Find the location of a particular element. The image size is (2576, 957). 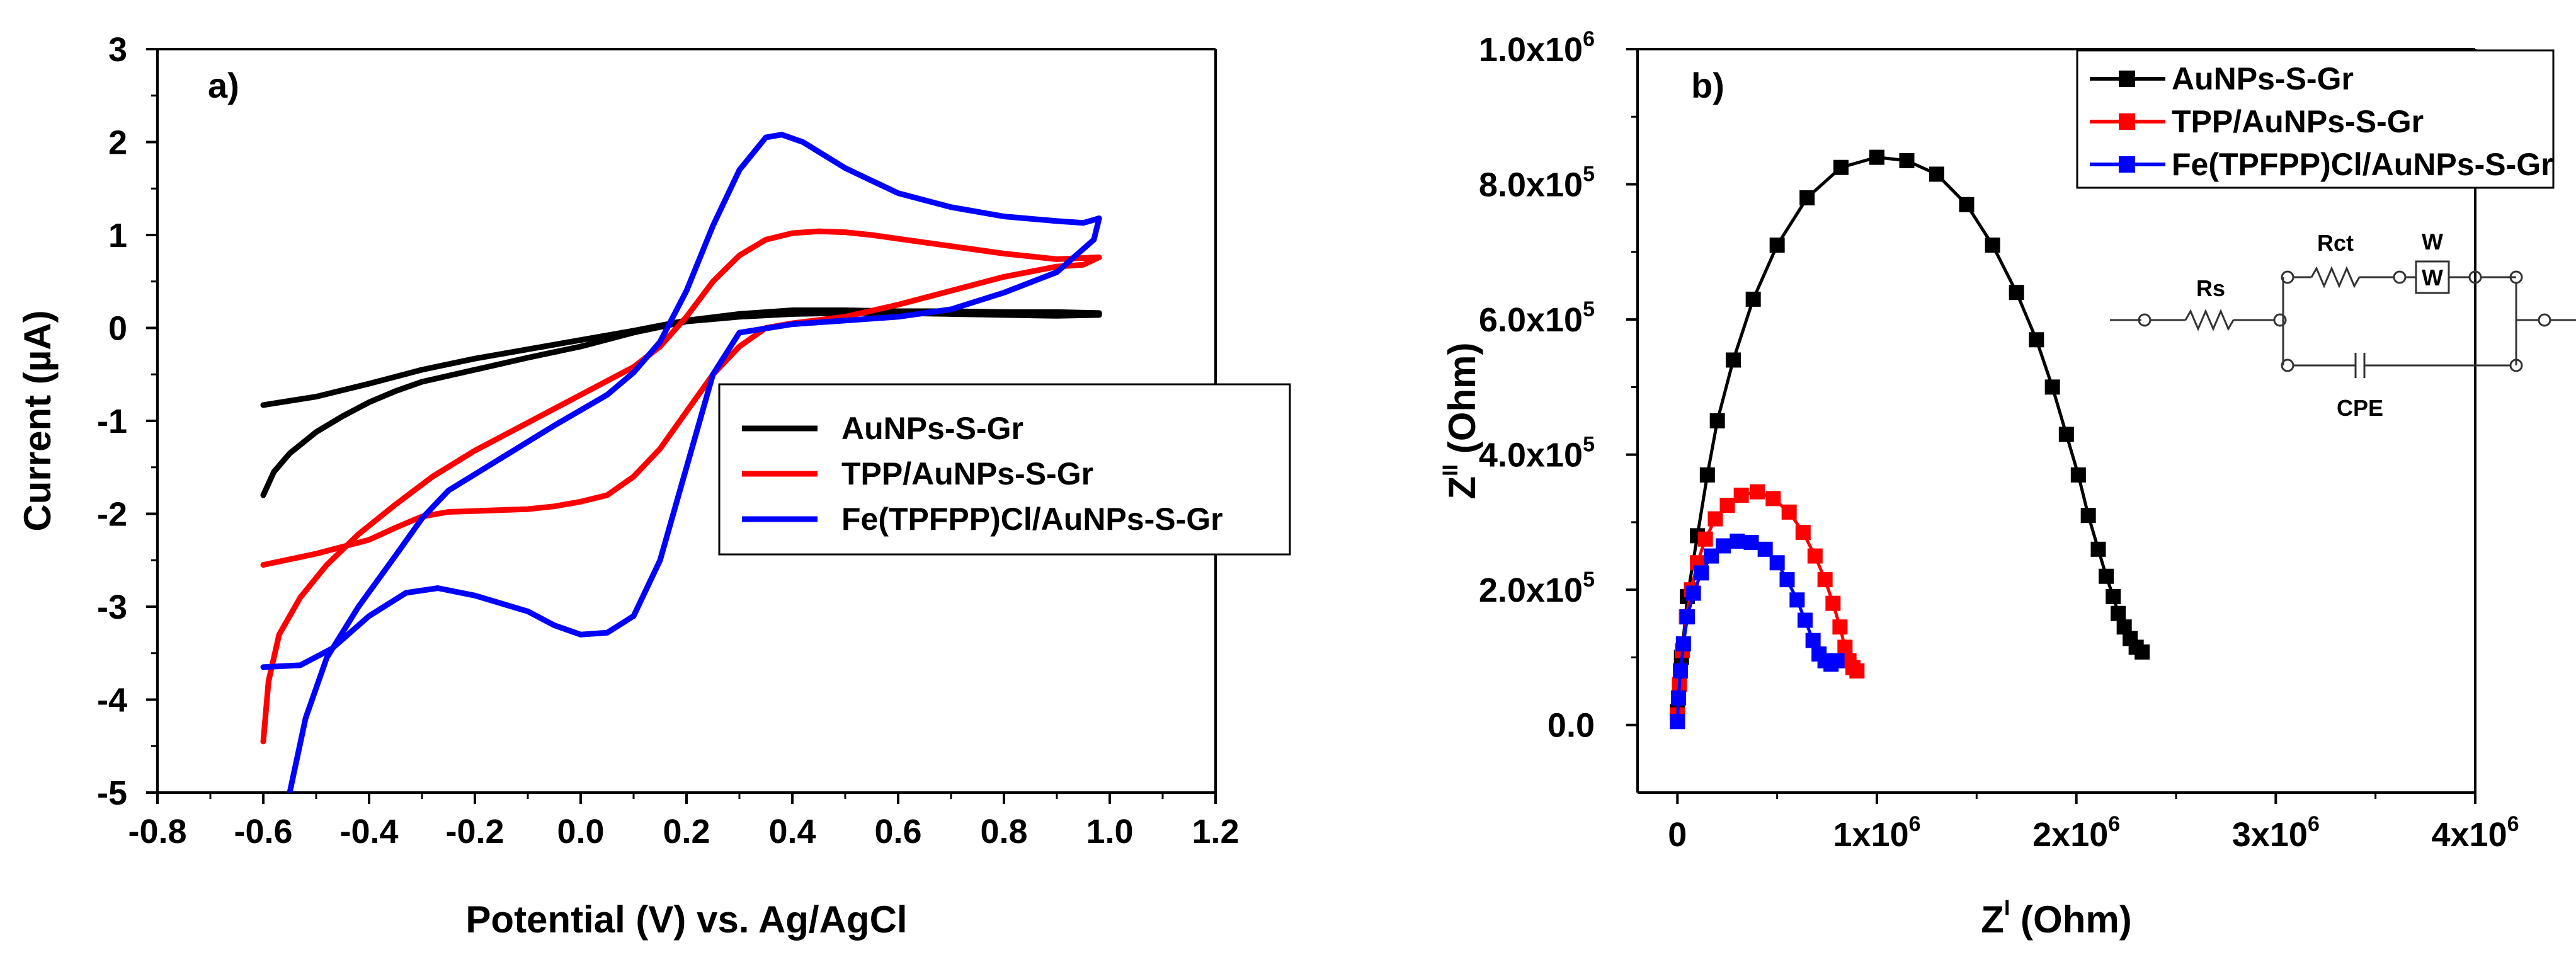

equivalent-circuit-diagram is located at coordinates (2343, 319).